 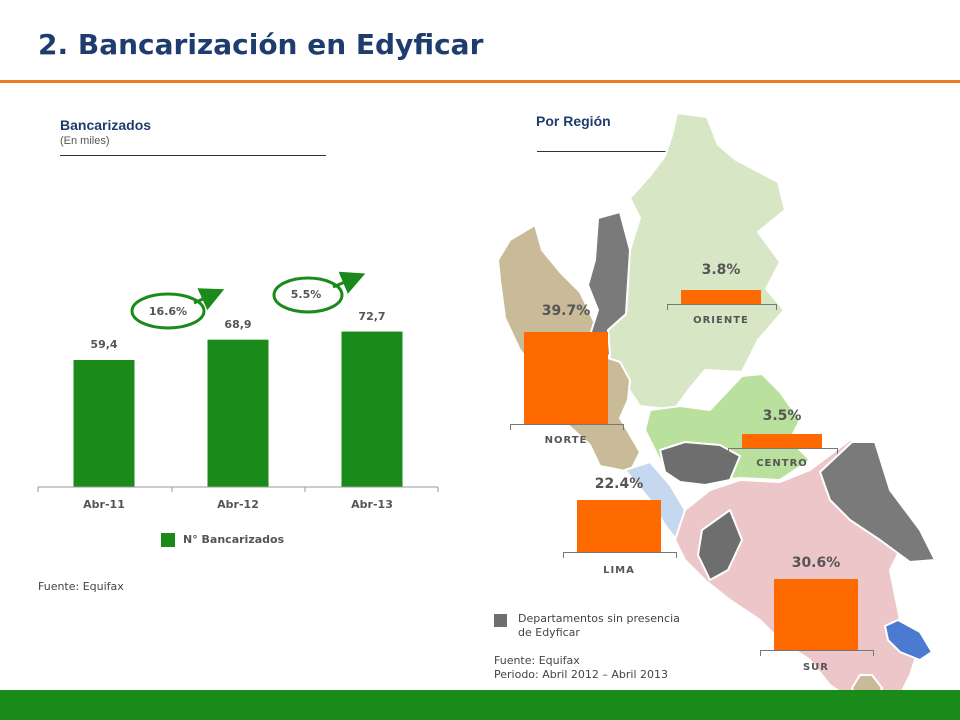 What do you see at coordinates (234, 539) in the screenshot?
I see `legend-label: N° Bancarizados` at bounding box center [234, 539].